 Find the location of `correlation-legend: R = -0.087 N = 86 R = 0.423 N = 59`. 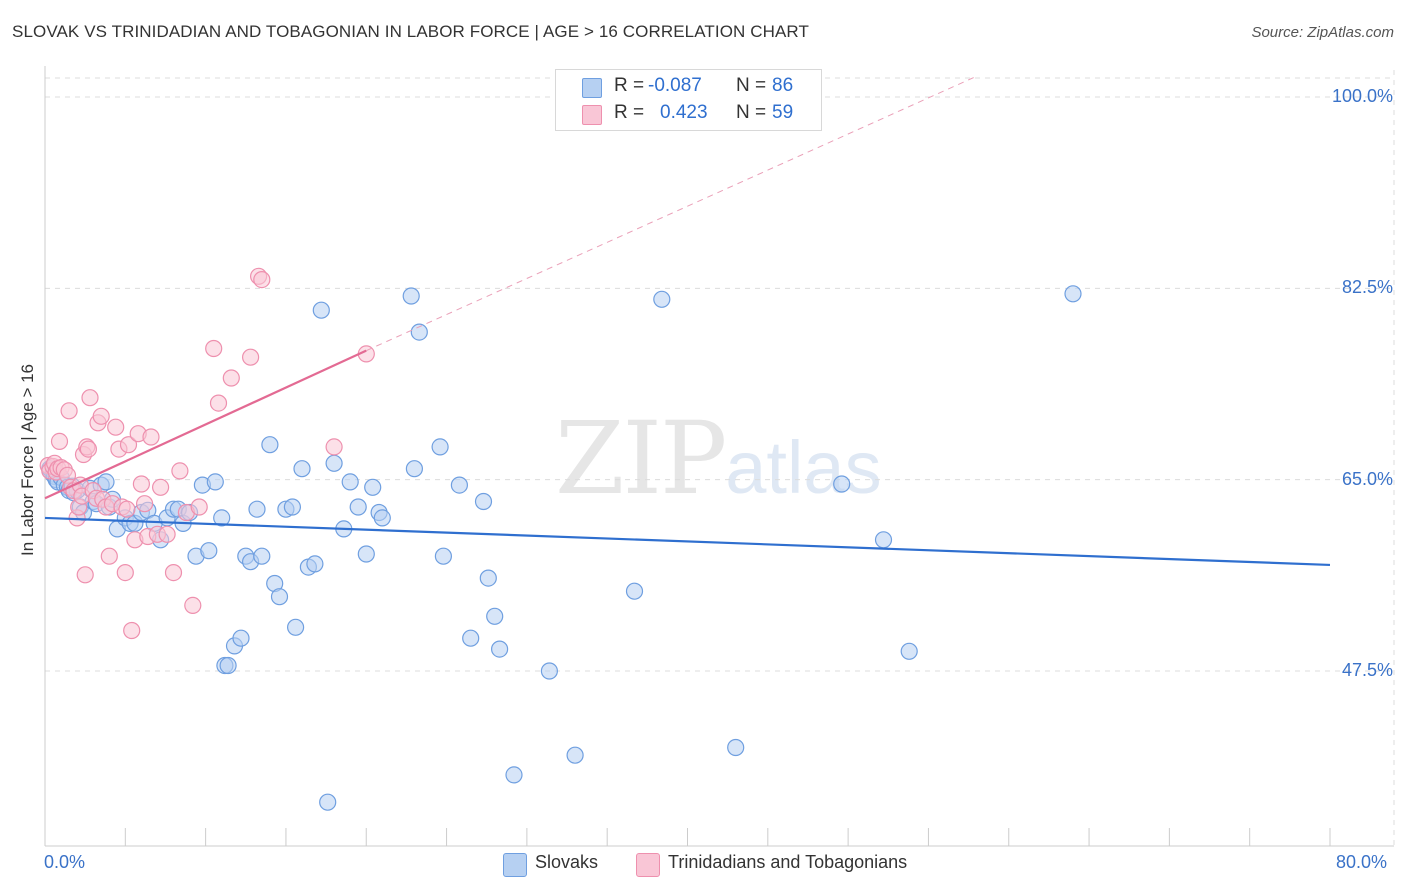

correlation-legend: R = -0.087 N = 86 R = 0.423 N = 59 is located at coordinates (688, 100).